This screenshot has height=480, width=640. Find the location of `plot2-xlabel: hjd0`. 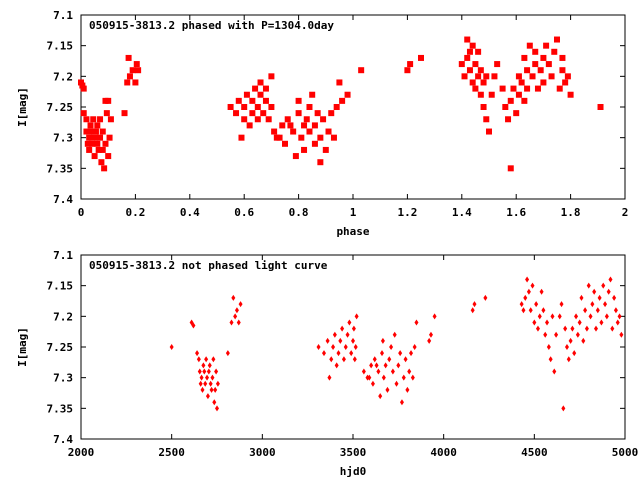

plot2-xlabel: hjd0 is located at coordinates (353, 471).